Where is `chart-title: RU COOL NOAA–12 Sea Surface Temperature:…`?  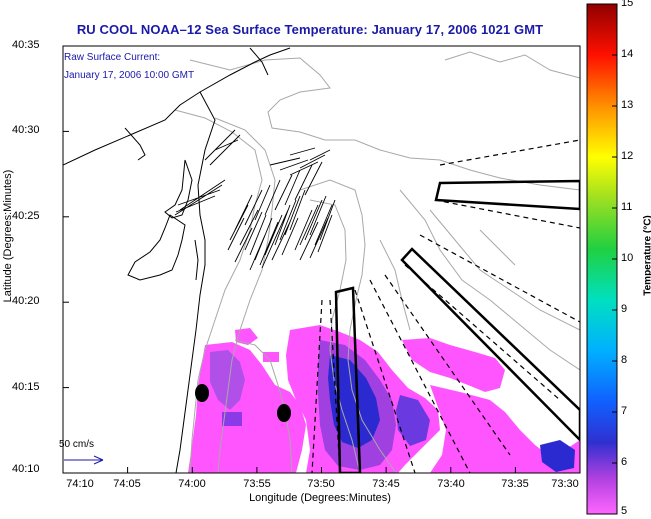 chart-title: RU COOL NOAA–12 Sea Surface Temperature:… is located at coordinates (310, 29).